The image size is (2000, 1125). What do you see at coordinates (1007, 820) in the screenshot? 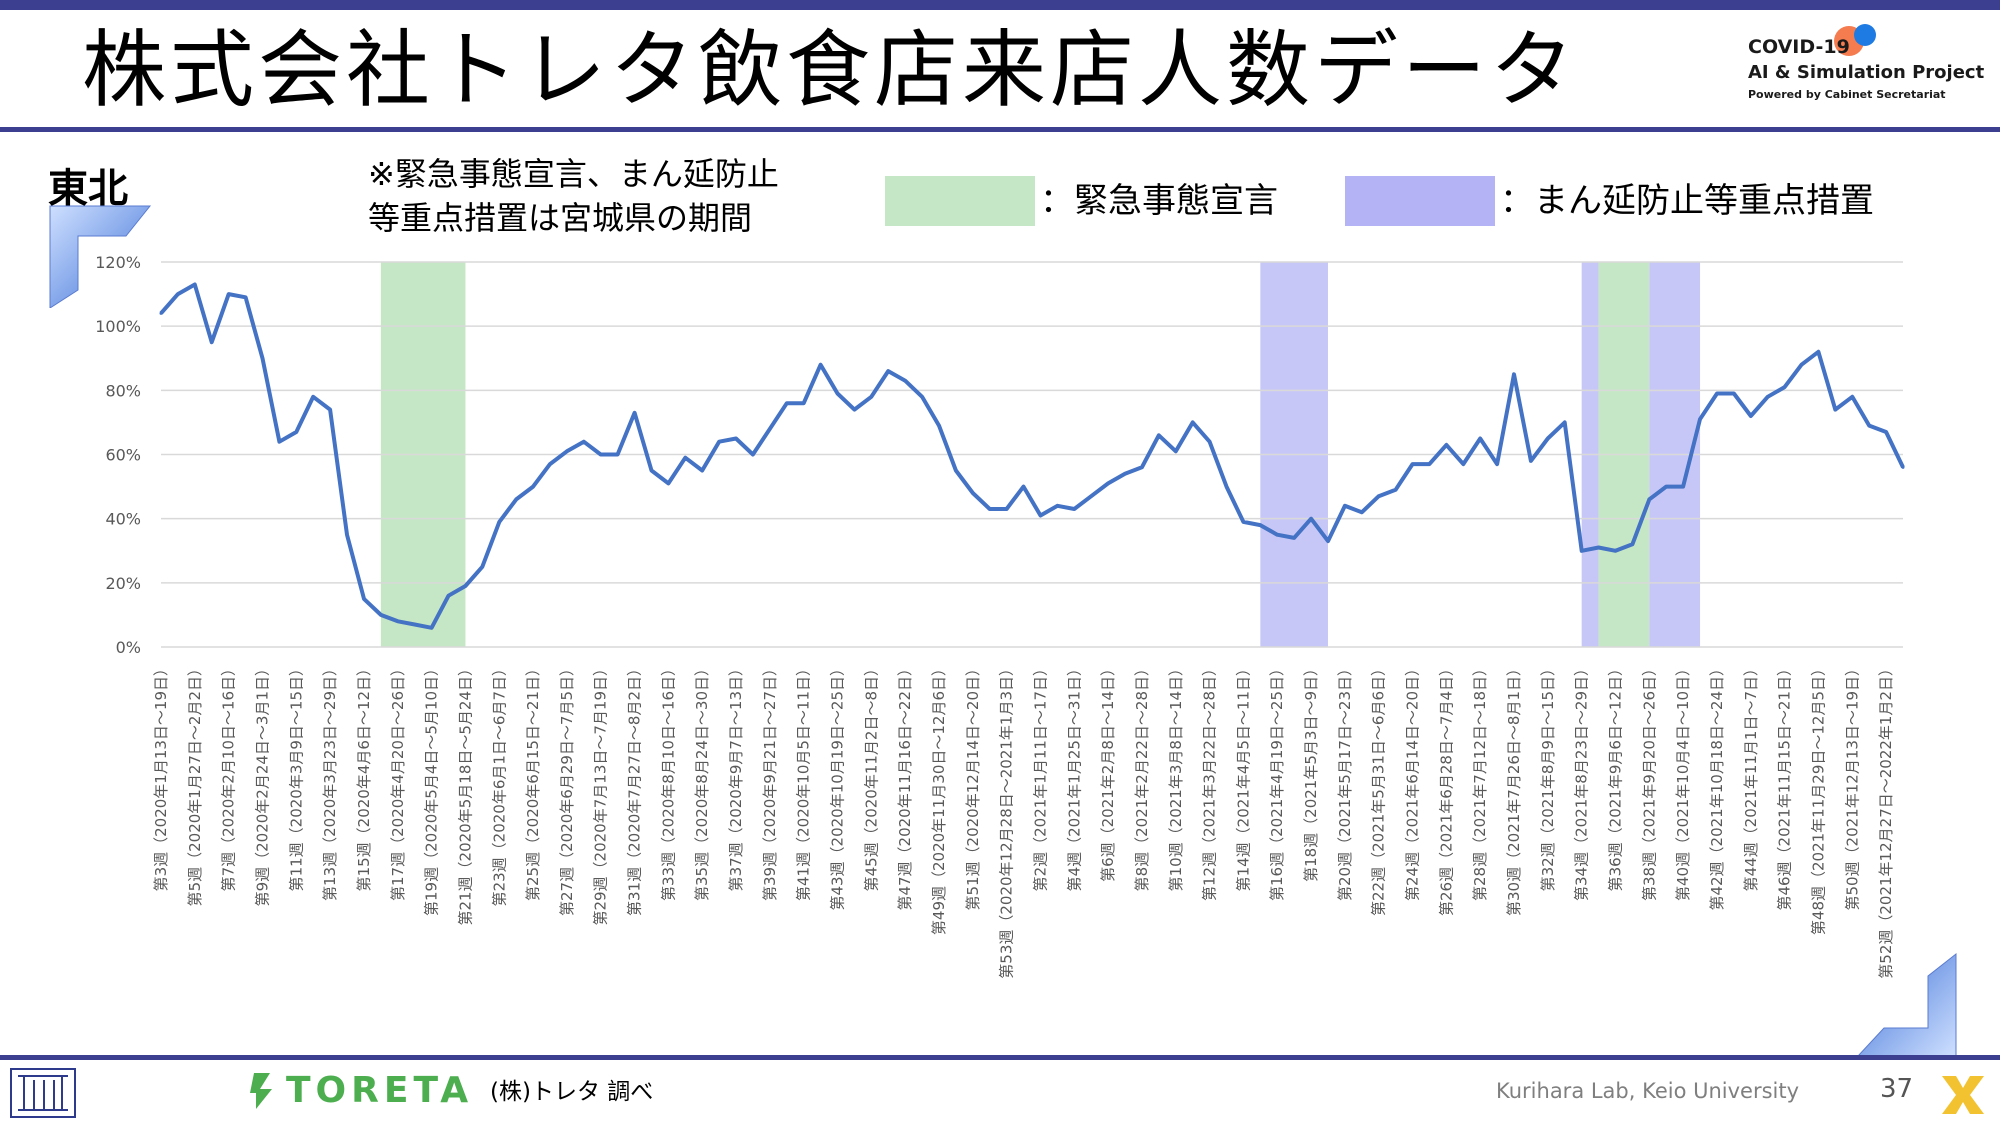
I see `x-tick-label: 第53週（2020年12月28日～2021年1月3日）` at bounding box center [1007, 820].